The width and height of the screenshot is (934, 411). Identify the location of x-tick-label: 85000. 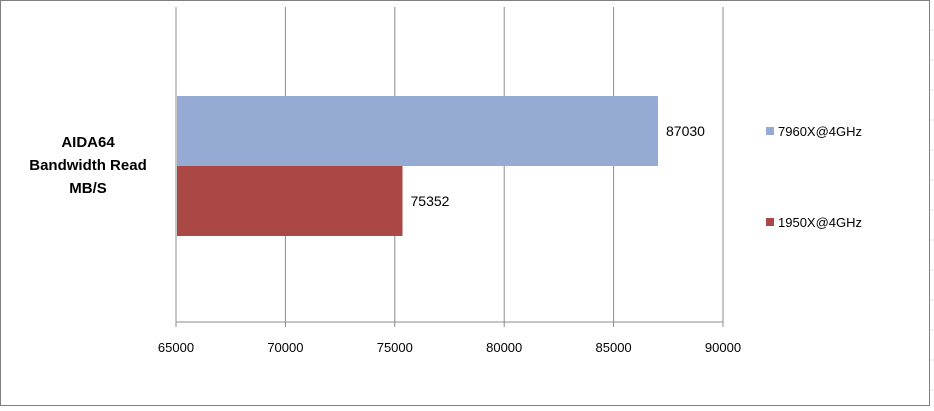
(614, 347).